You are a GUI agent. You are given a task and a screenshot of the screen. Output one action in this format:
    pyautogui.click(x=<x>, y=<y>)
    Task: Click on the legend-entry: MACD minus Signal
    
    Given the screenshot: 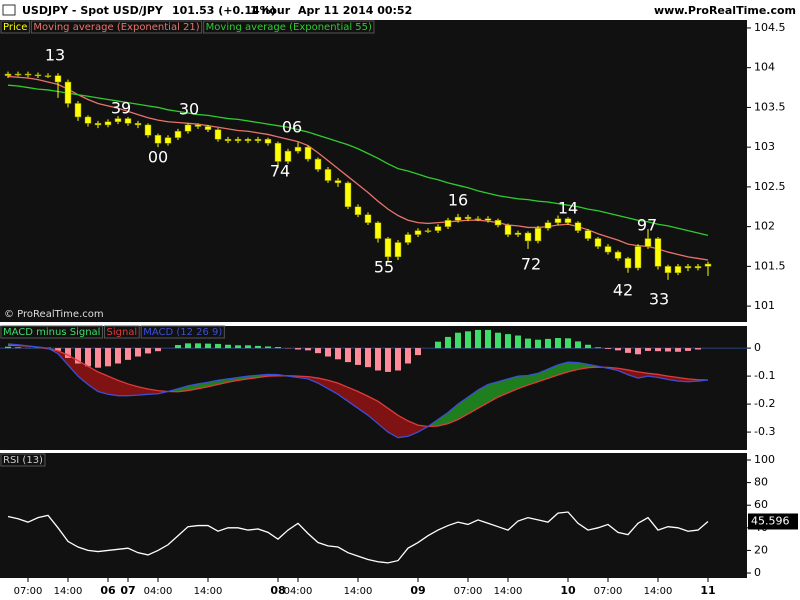 What is the action you would take?
    pyautogui.click(x=51, y=332)
    